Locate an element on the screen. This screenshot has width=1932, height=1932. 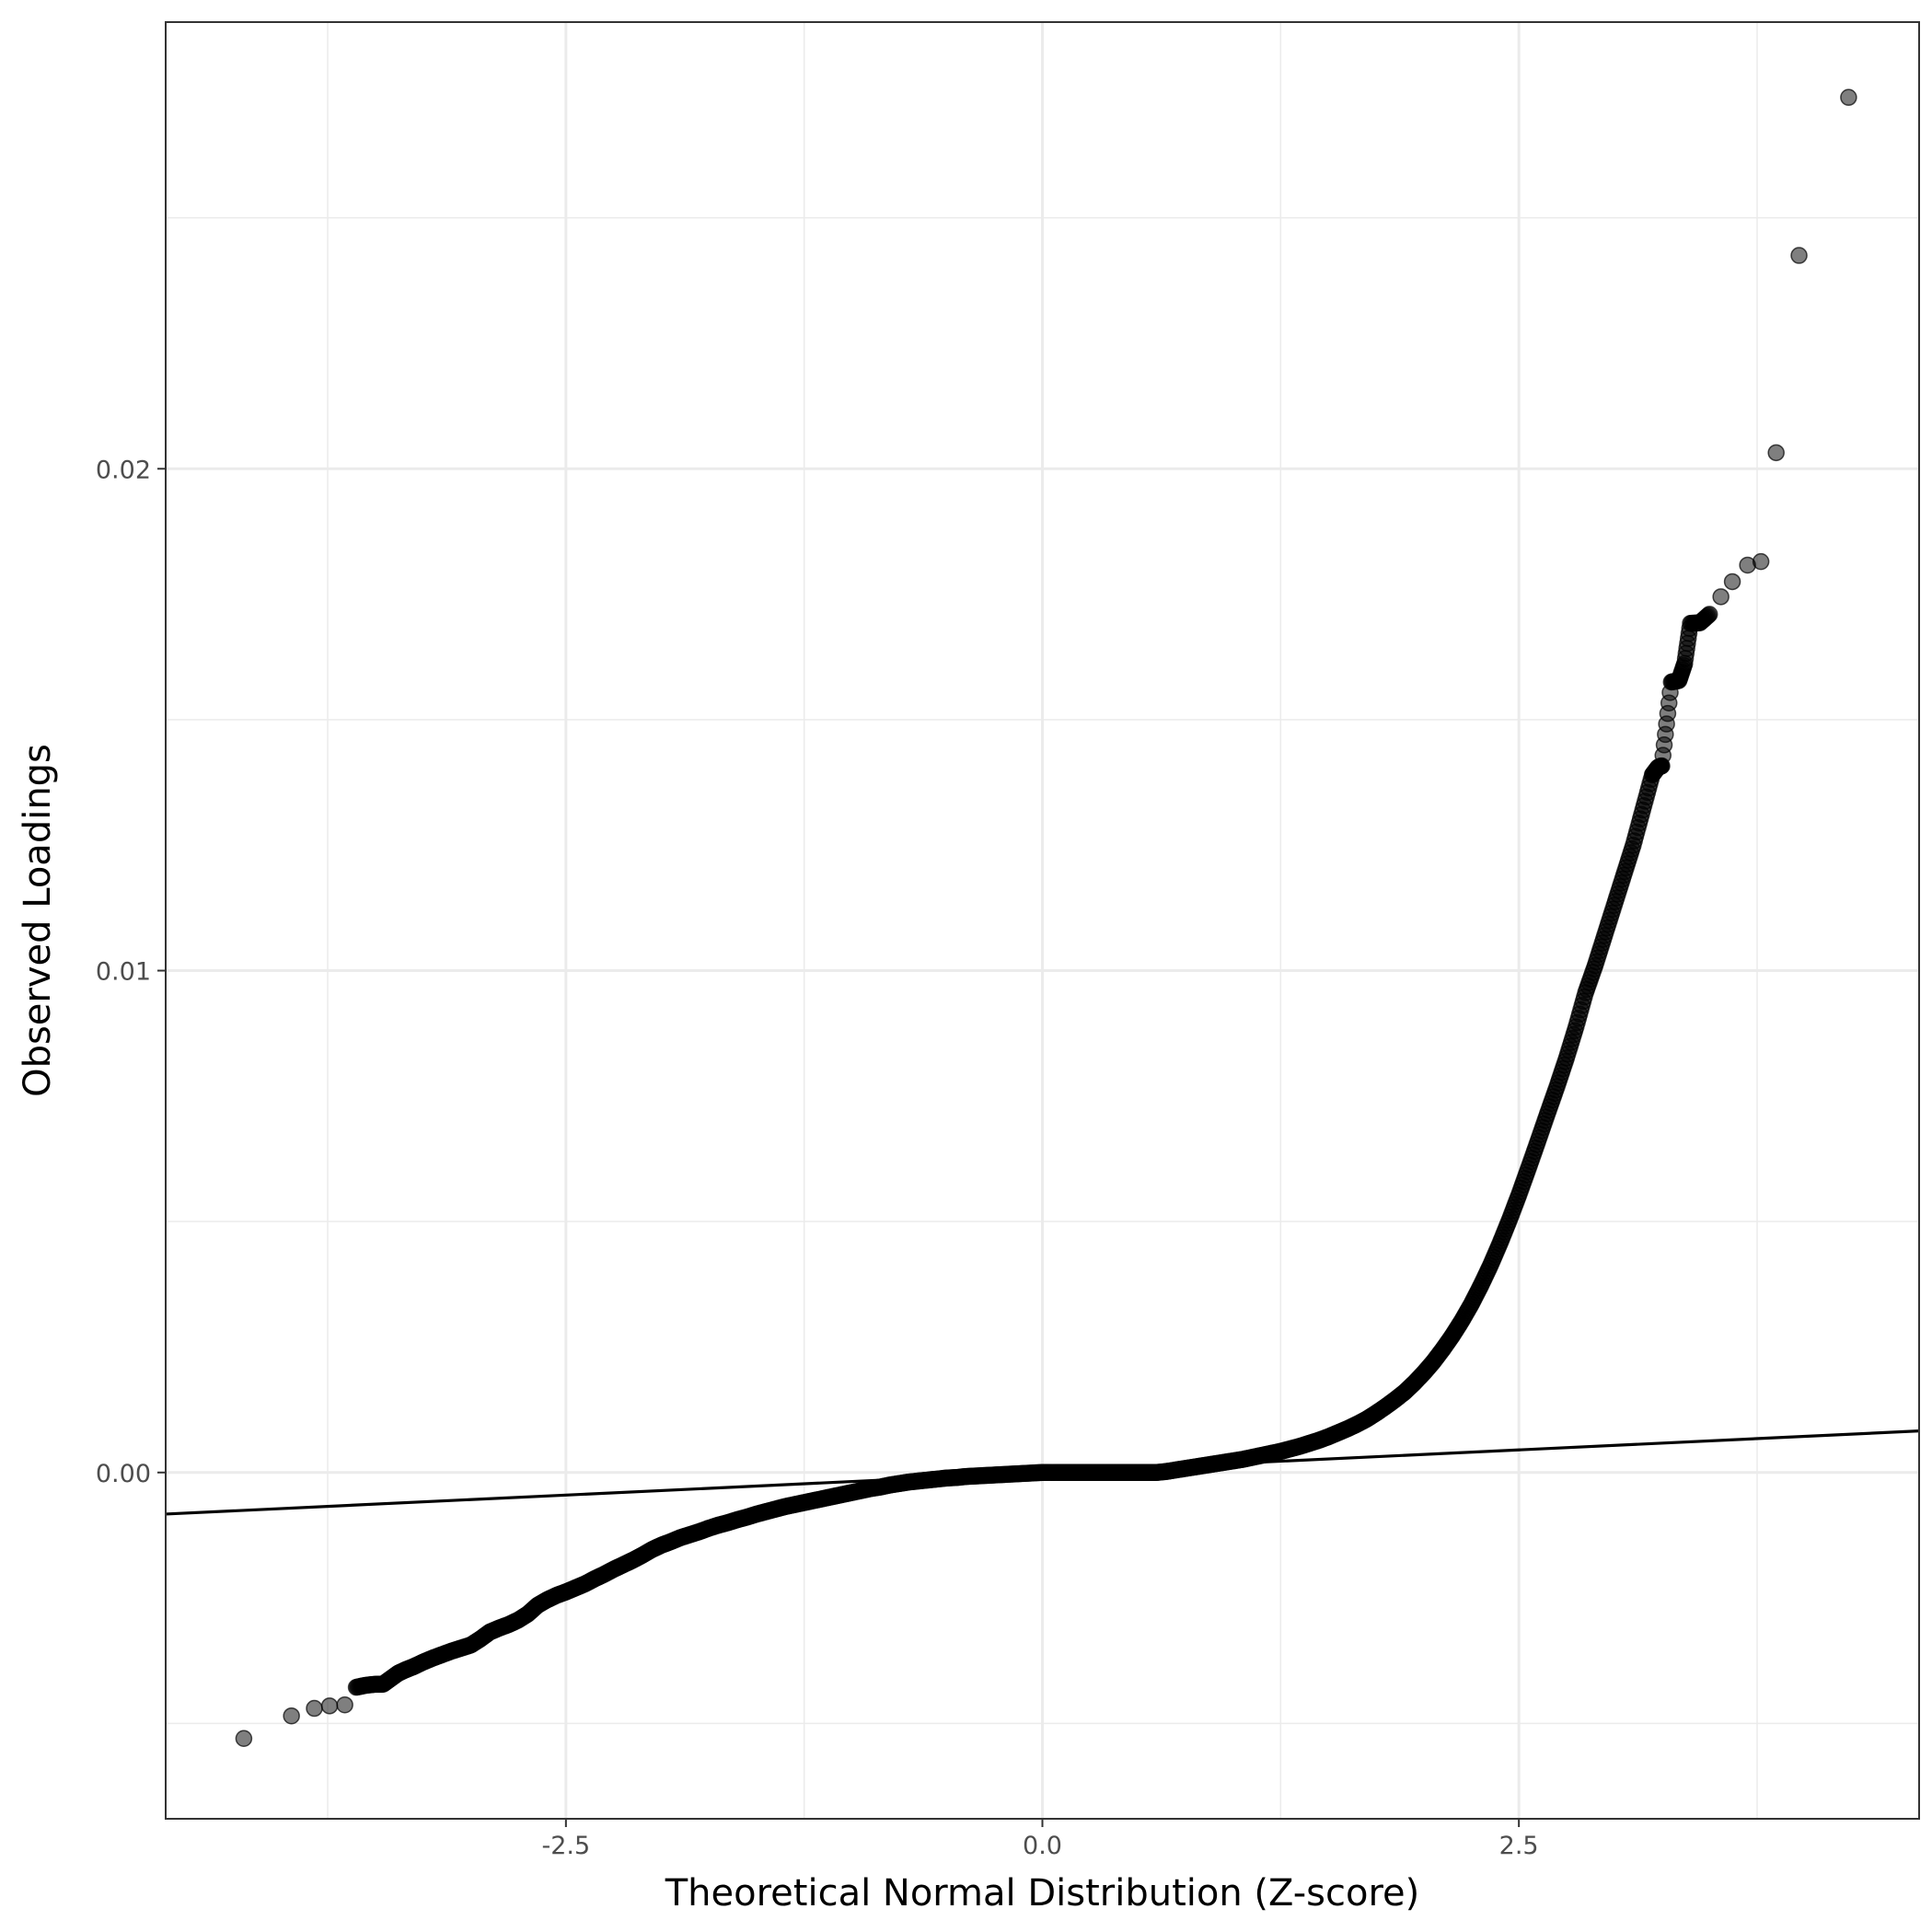
x-tick-label: 2.5 is located at coordinates (1519, 1846).